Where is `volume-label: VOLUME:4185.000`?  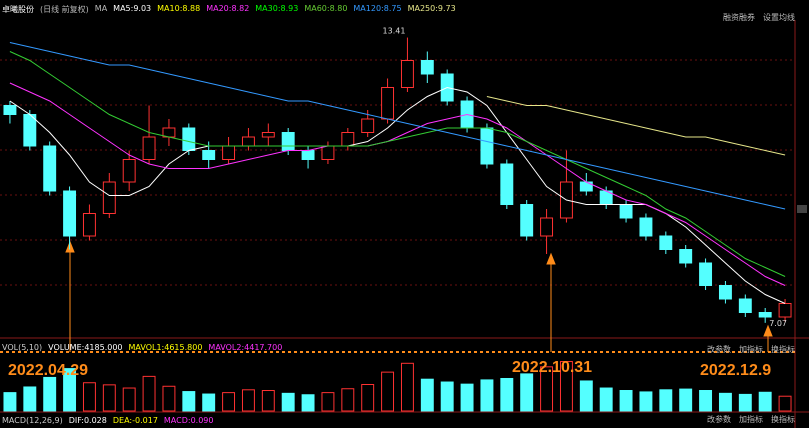
volume-label: VOLUME:4185.000 is located at coordinates (85, 347).